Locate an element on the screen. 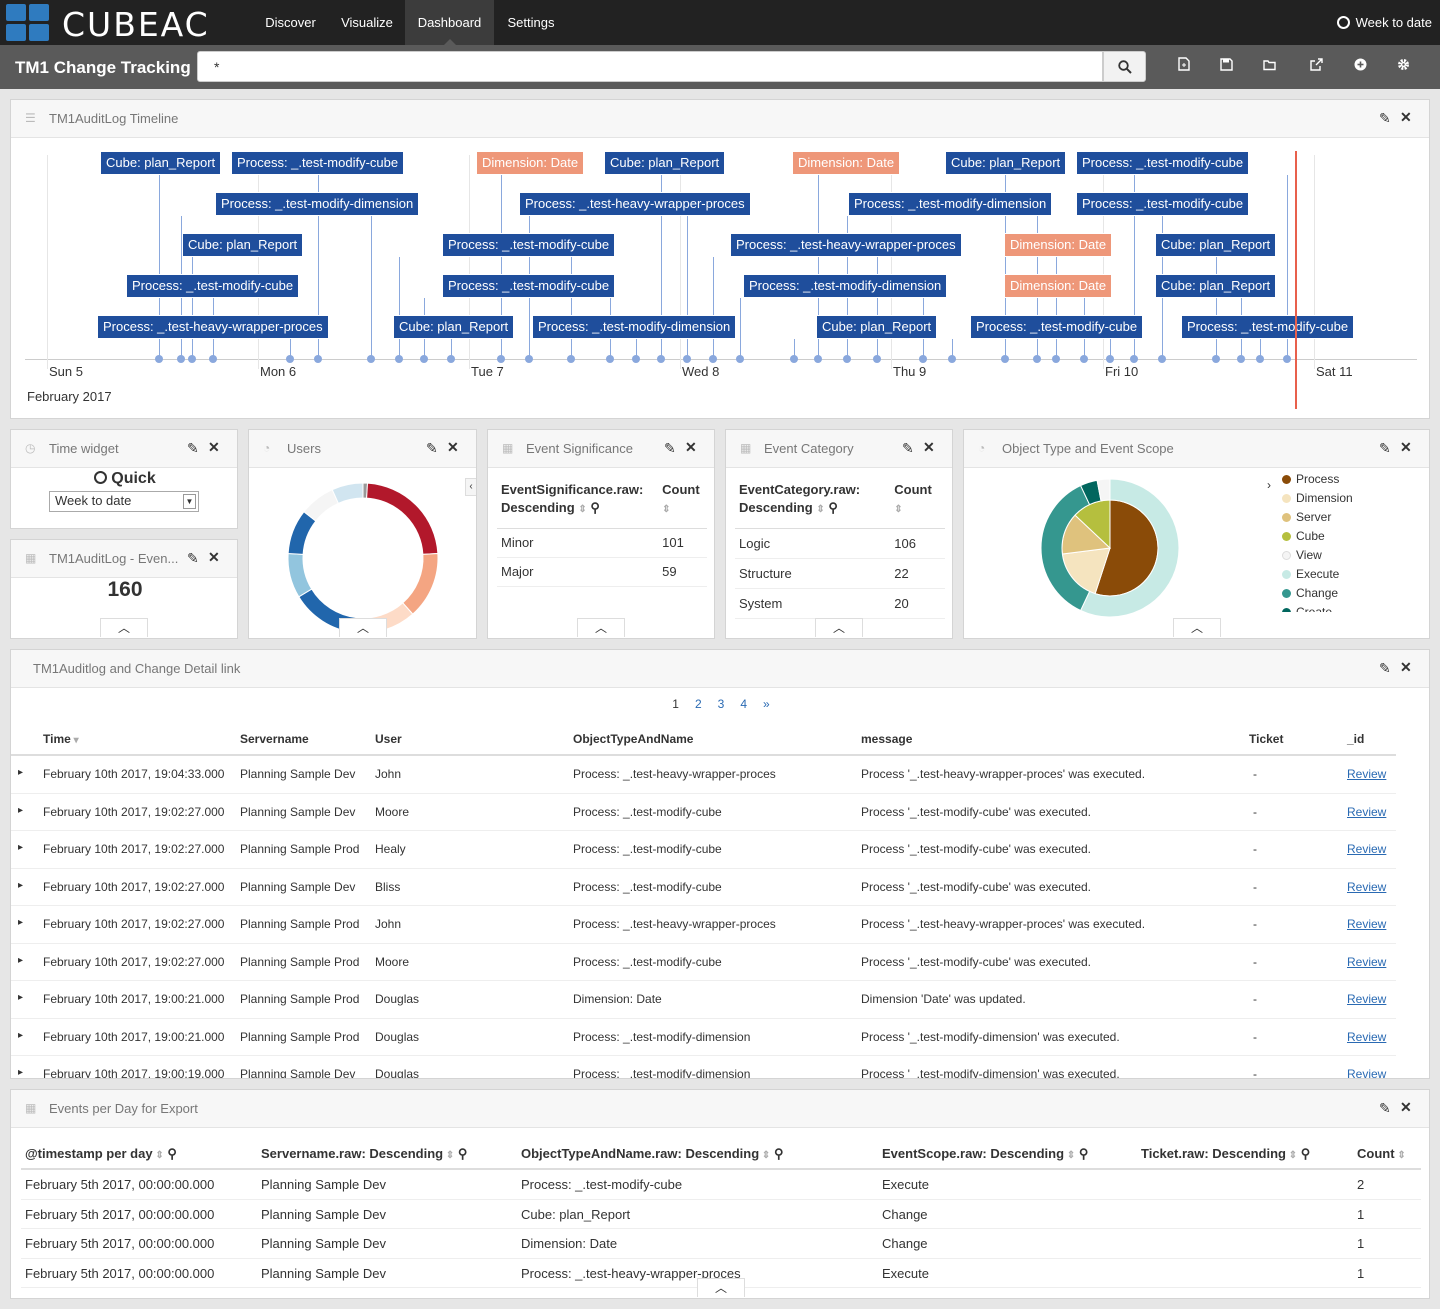  search-button is located at coordinates (1124, 66).